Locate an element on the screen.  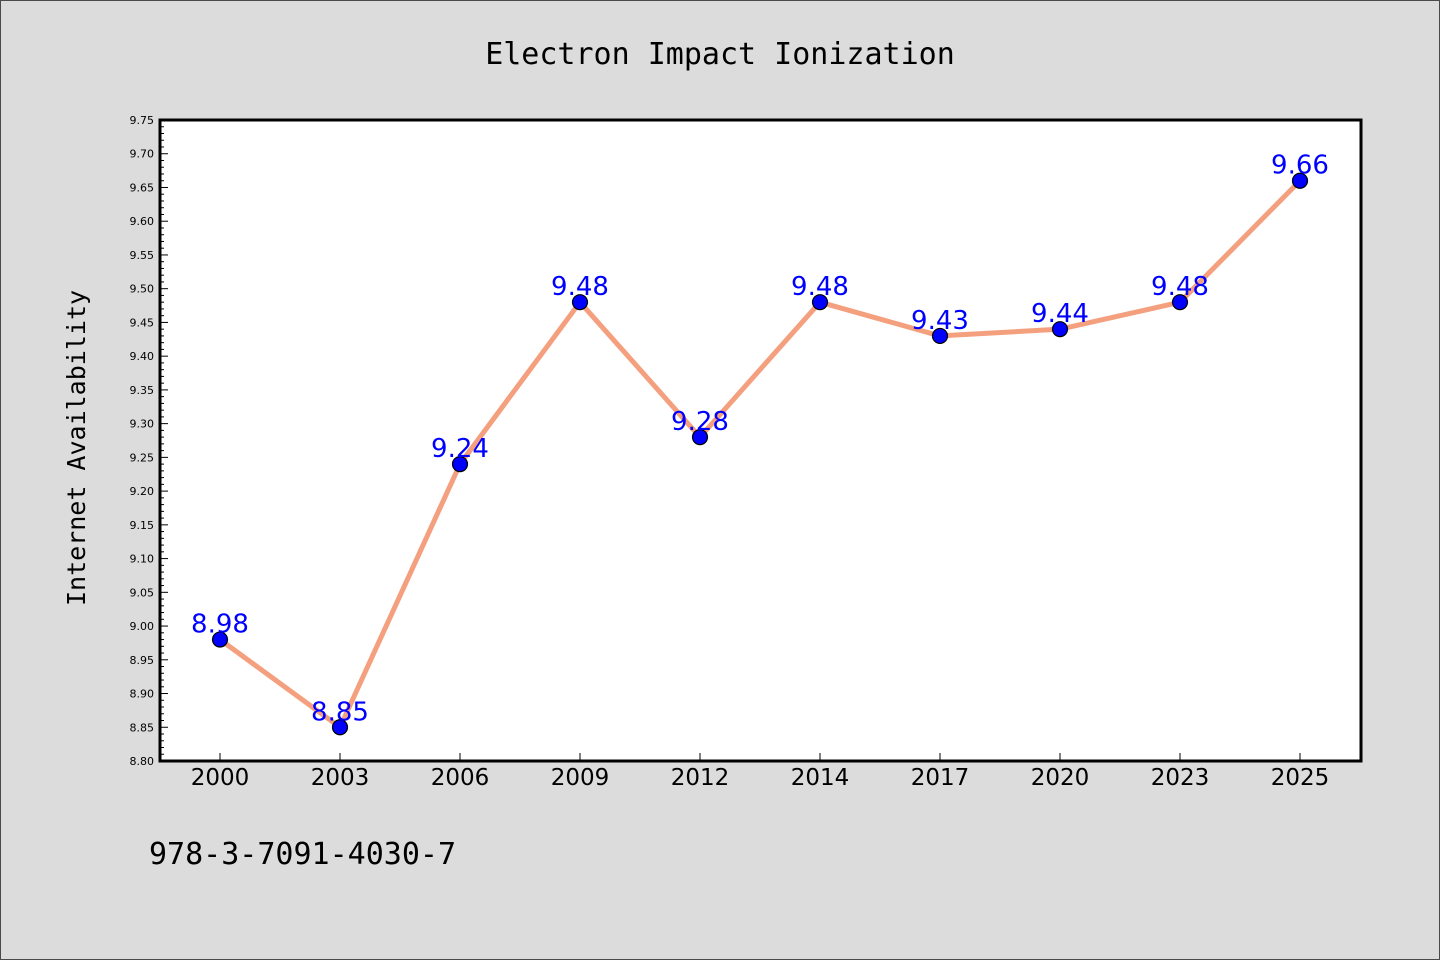
y-tick-label: 8.90 is located at coordinates (142, 694).